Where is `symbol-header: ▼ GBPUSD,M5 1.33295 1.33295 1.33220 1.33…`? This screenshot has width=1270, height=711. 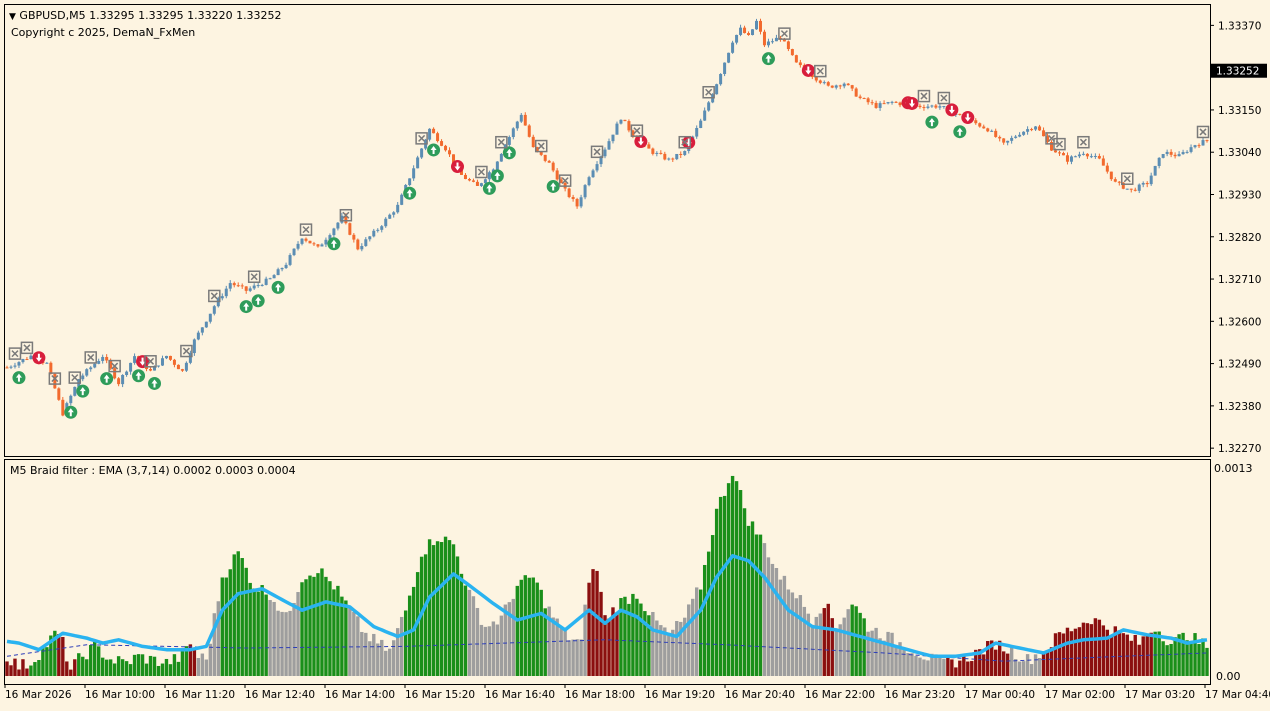
symbol-header: ▼ GBPUSD,M5 1.33295 1.33295 1.33220 1.33… is located at coordinates (145, 16).